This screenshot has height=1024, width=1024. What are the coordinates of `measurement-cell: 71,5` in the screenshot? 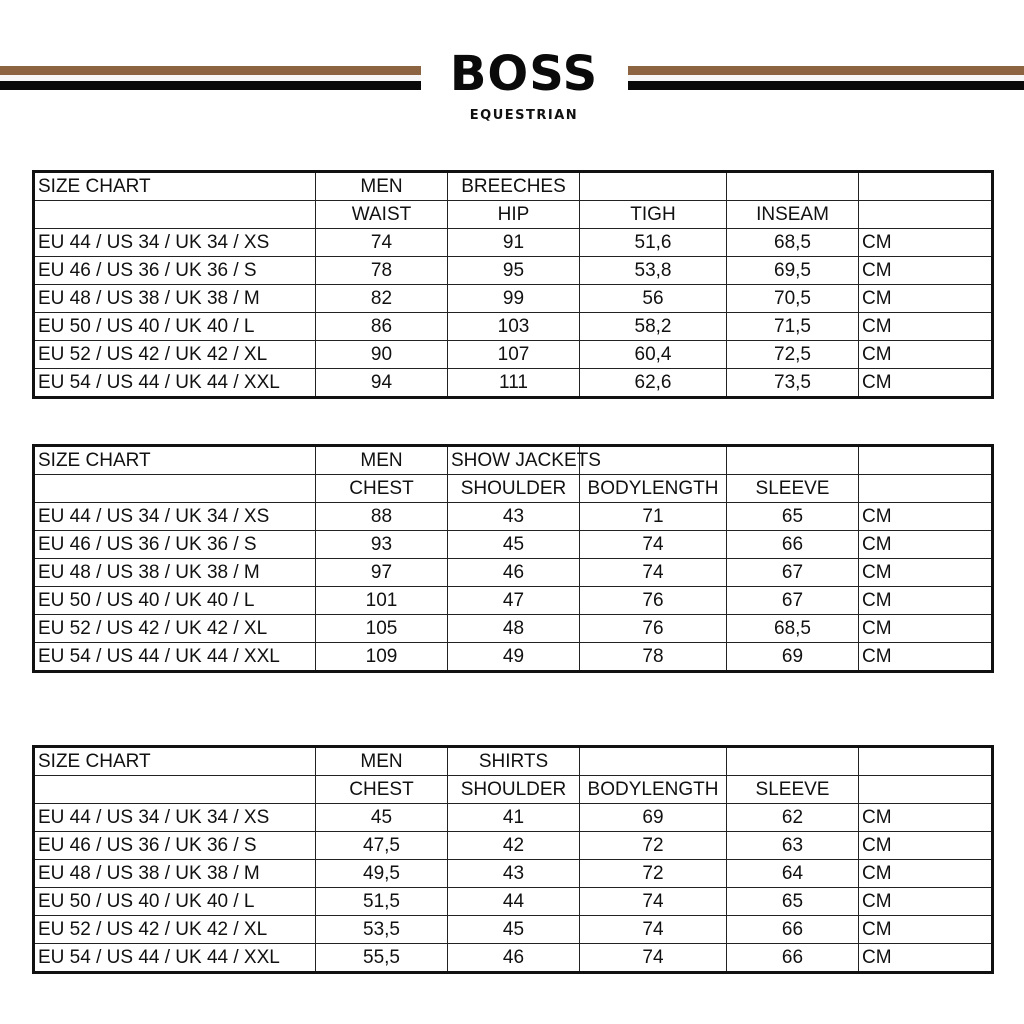 It's located at (792, 326).